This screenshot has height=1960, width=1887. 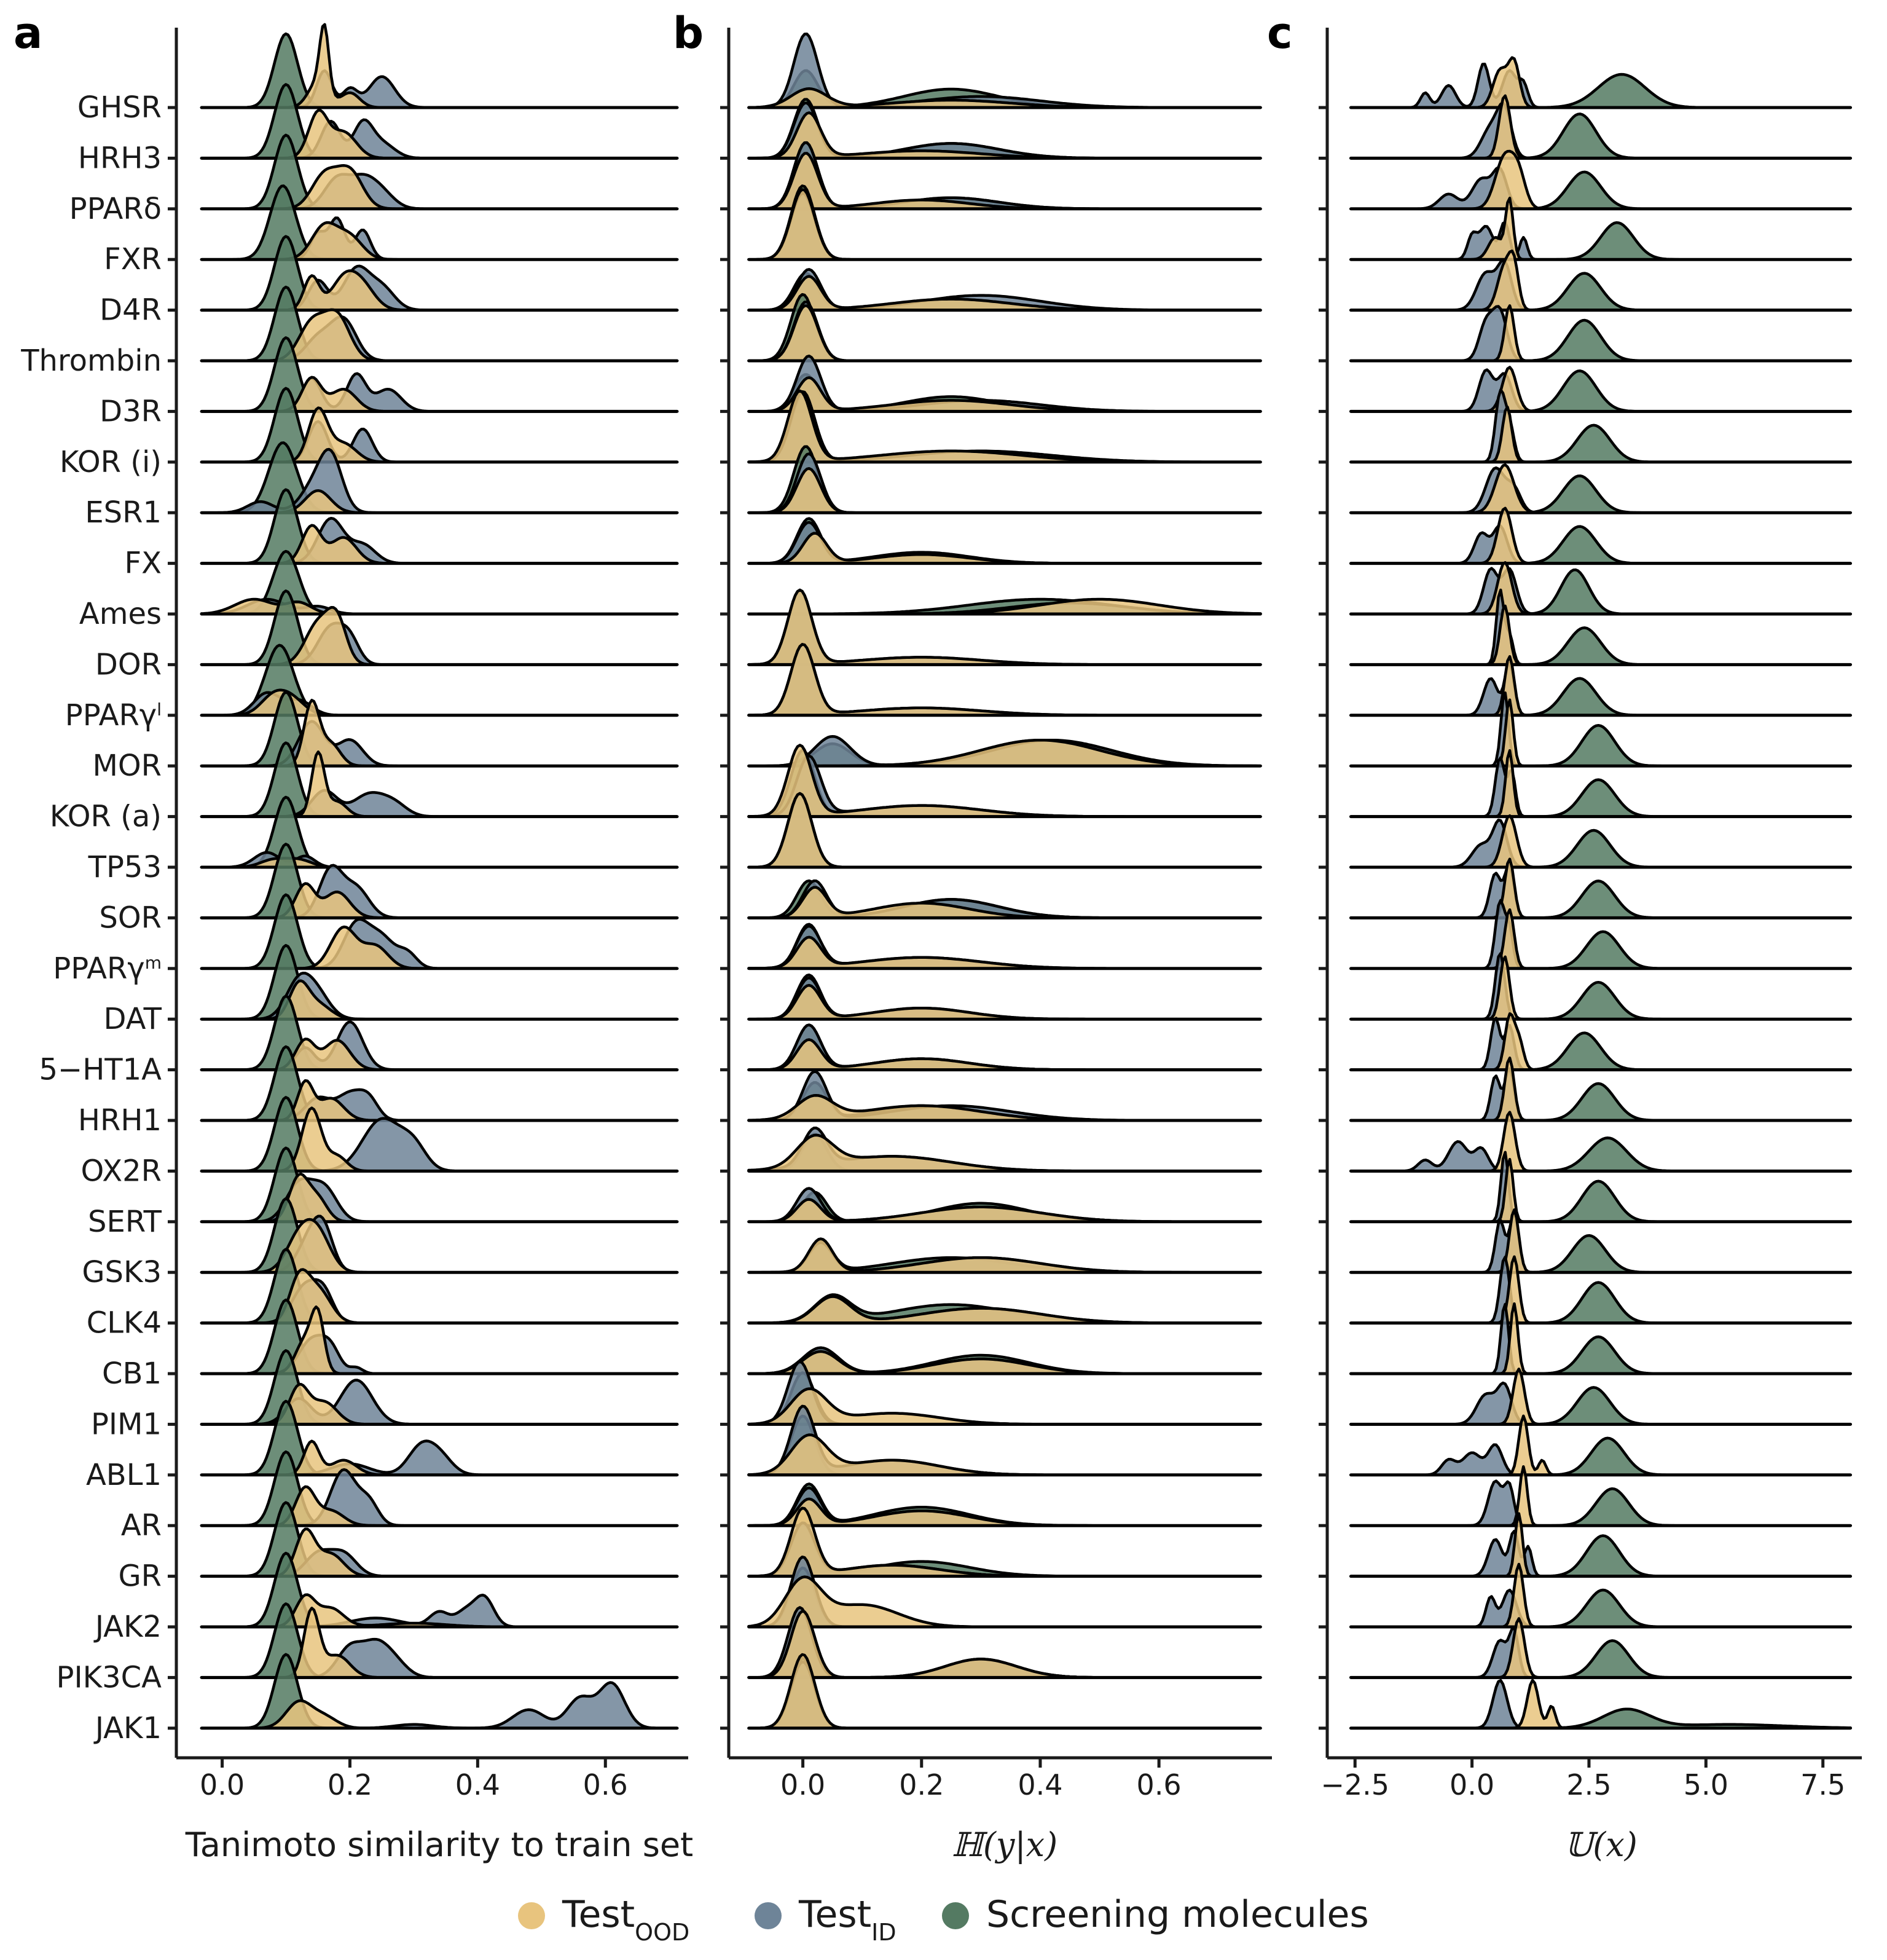 I want to click on legend-swatch, so click(x=768, y=1915).